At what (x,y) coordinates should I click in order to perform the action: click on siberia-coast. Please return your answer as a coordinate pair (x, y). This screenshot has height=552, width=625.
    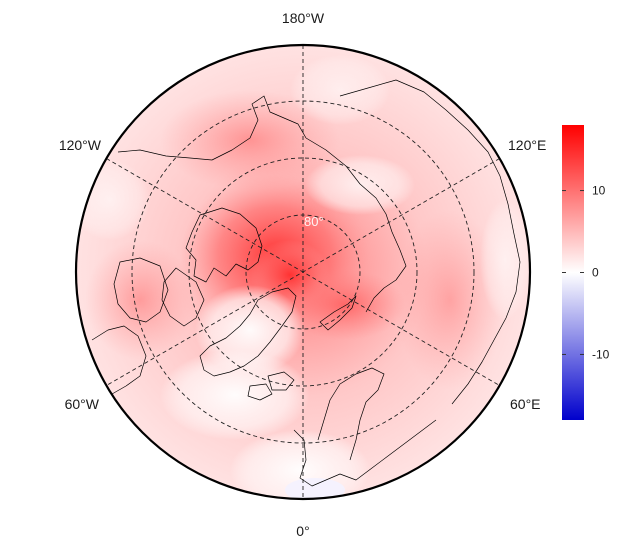
    Looking at the image, I should click on (356, 225).